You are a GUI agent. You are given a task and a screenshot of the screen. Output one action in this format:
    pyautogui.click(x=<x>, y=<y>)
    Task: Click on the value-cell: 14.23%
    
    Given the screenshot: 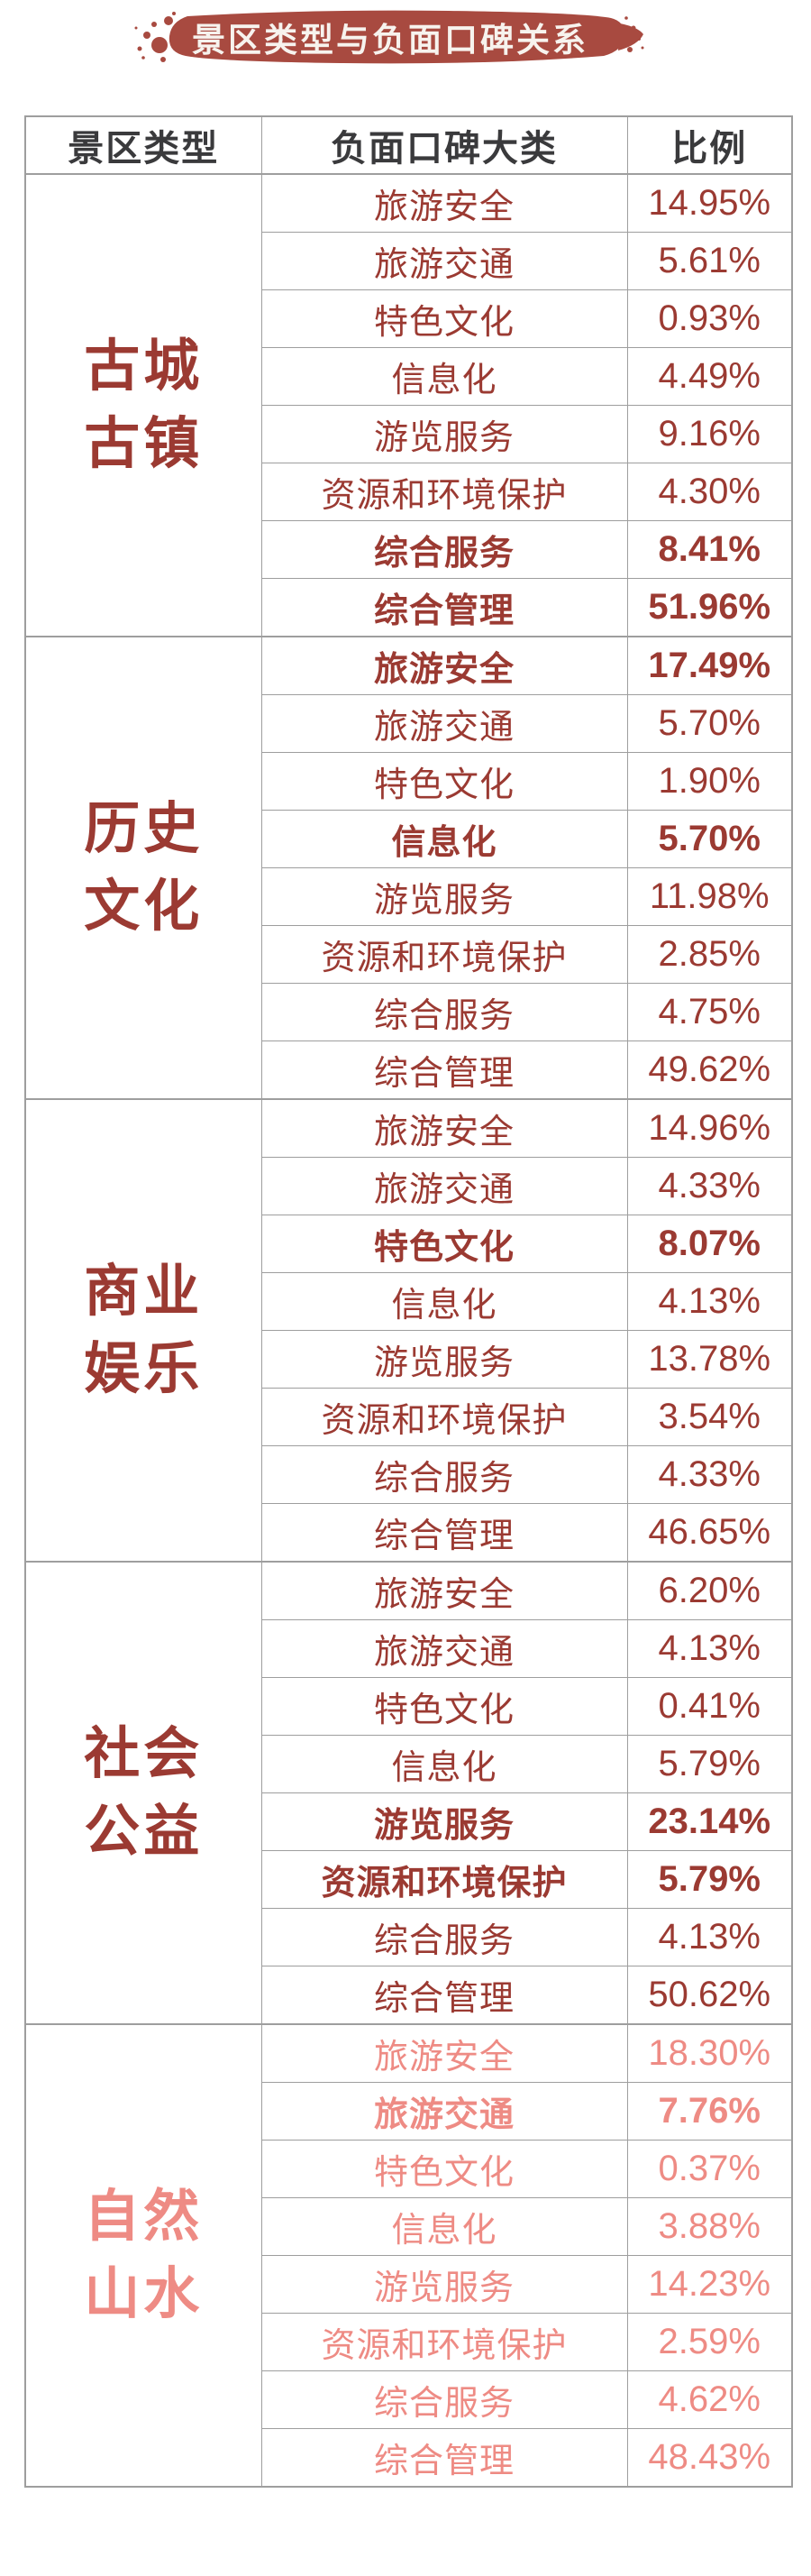 What is the action you would take?
    pyautogui.click(x=709, y=2284)
    